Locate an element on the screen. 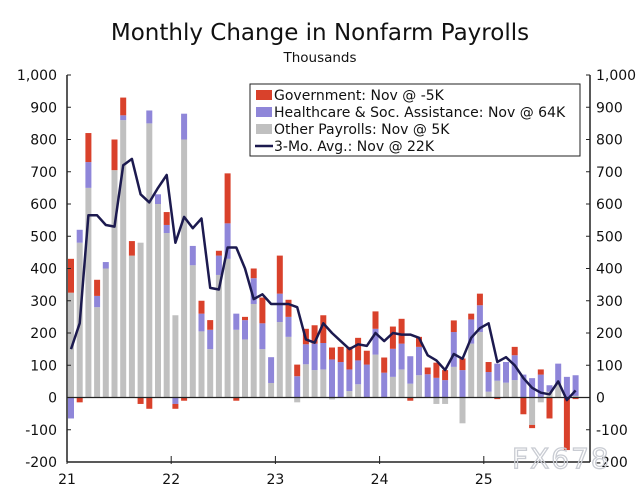  y-tick-label-left: 900 is located at coordinates (43, 108).